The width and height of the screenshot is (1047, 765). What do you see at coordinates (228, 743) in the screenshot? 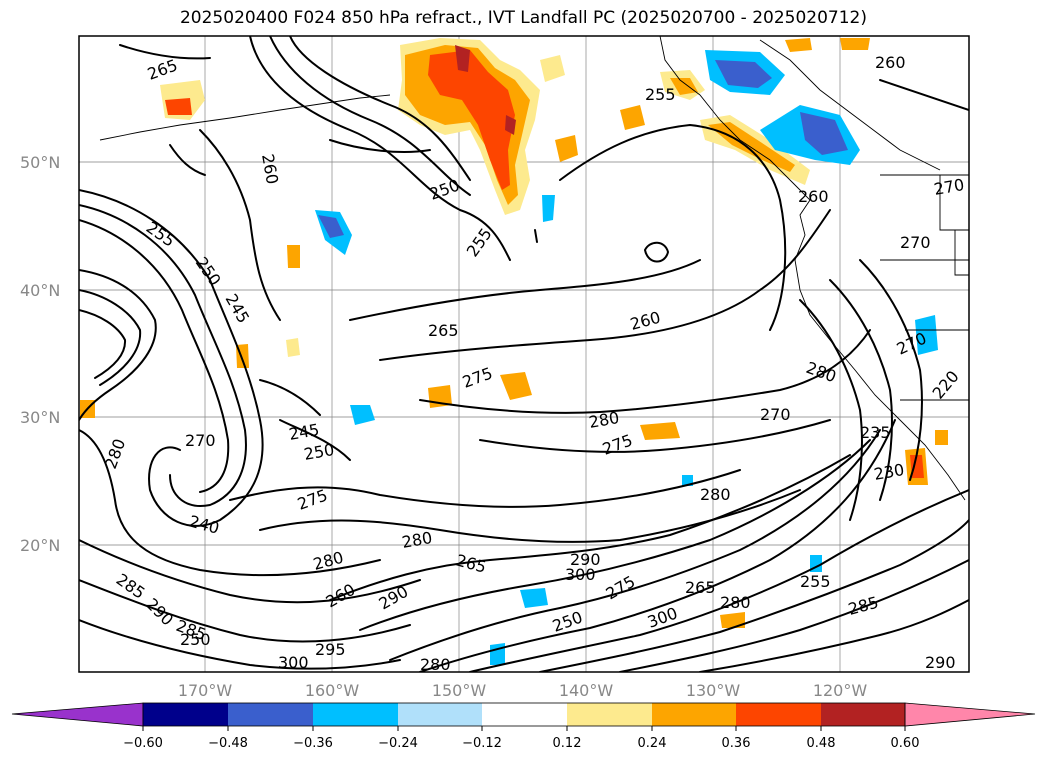
I see `colorbar-tick-label: −0.48` at bounding box center [228, 743].